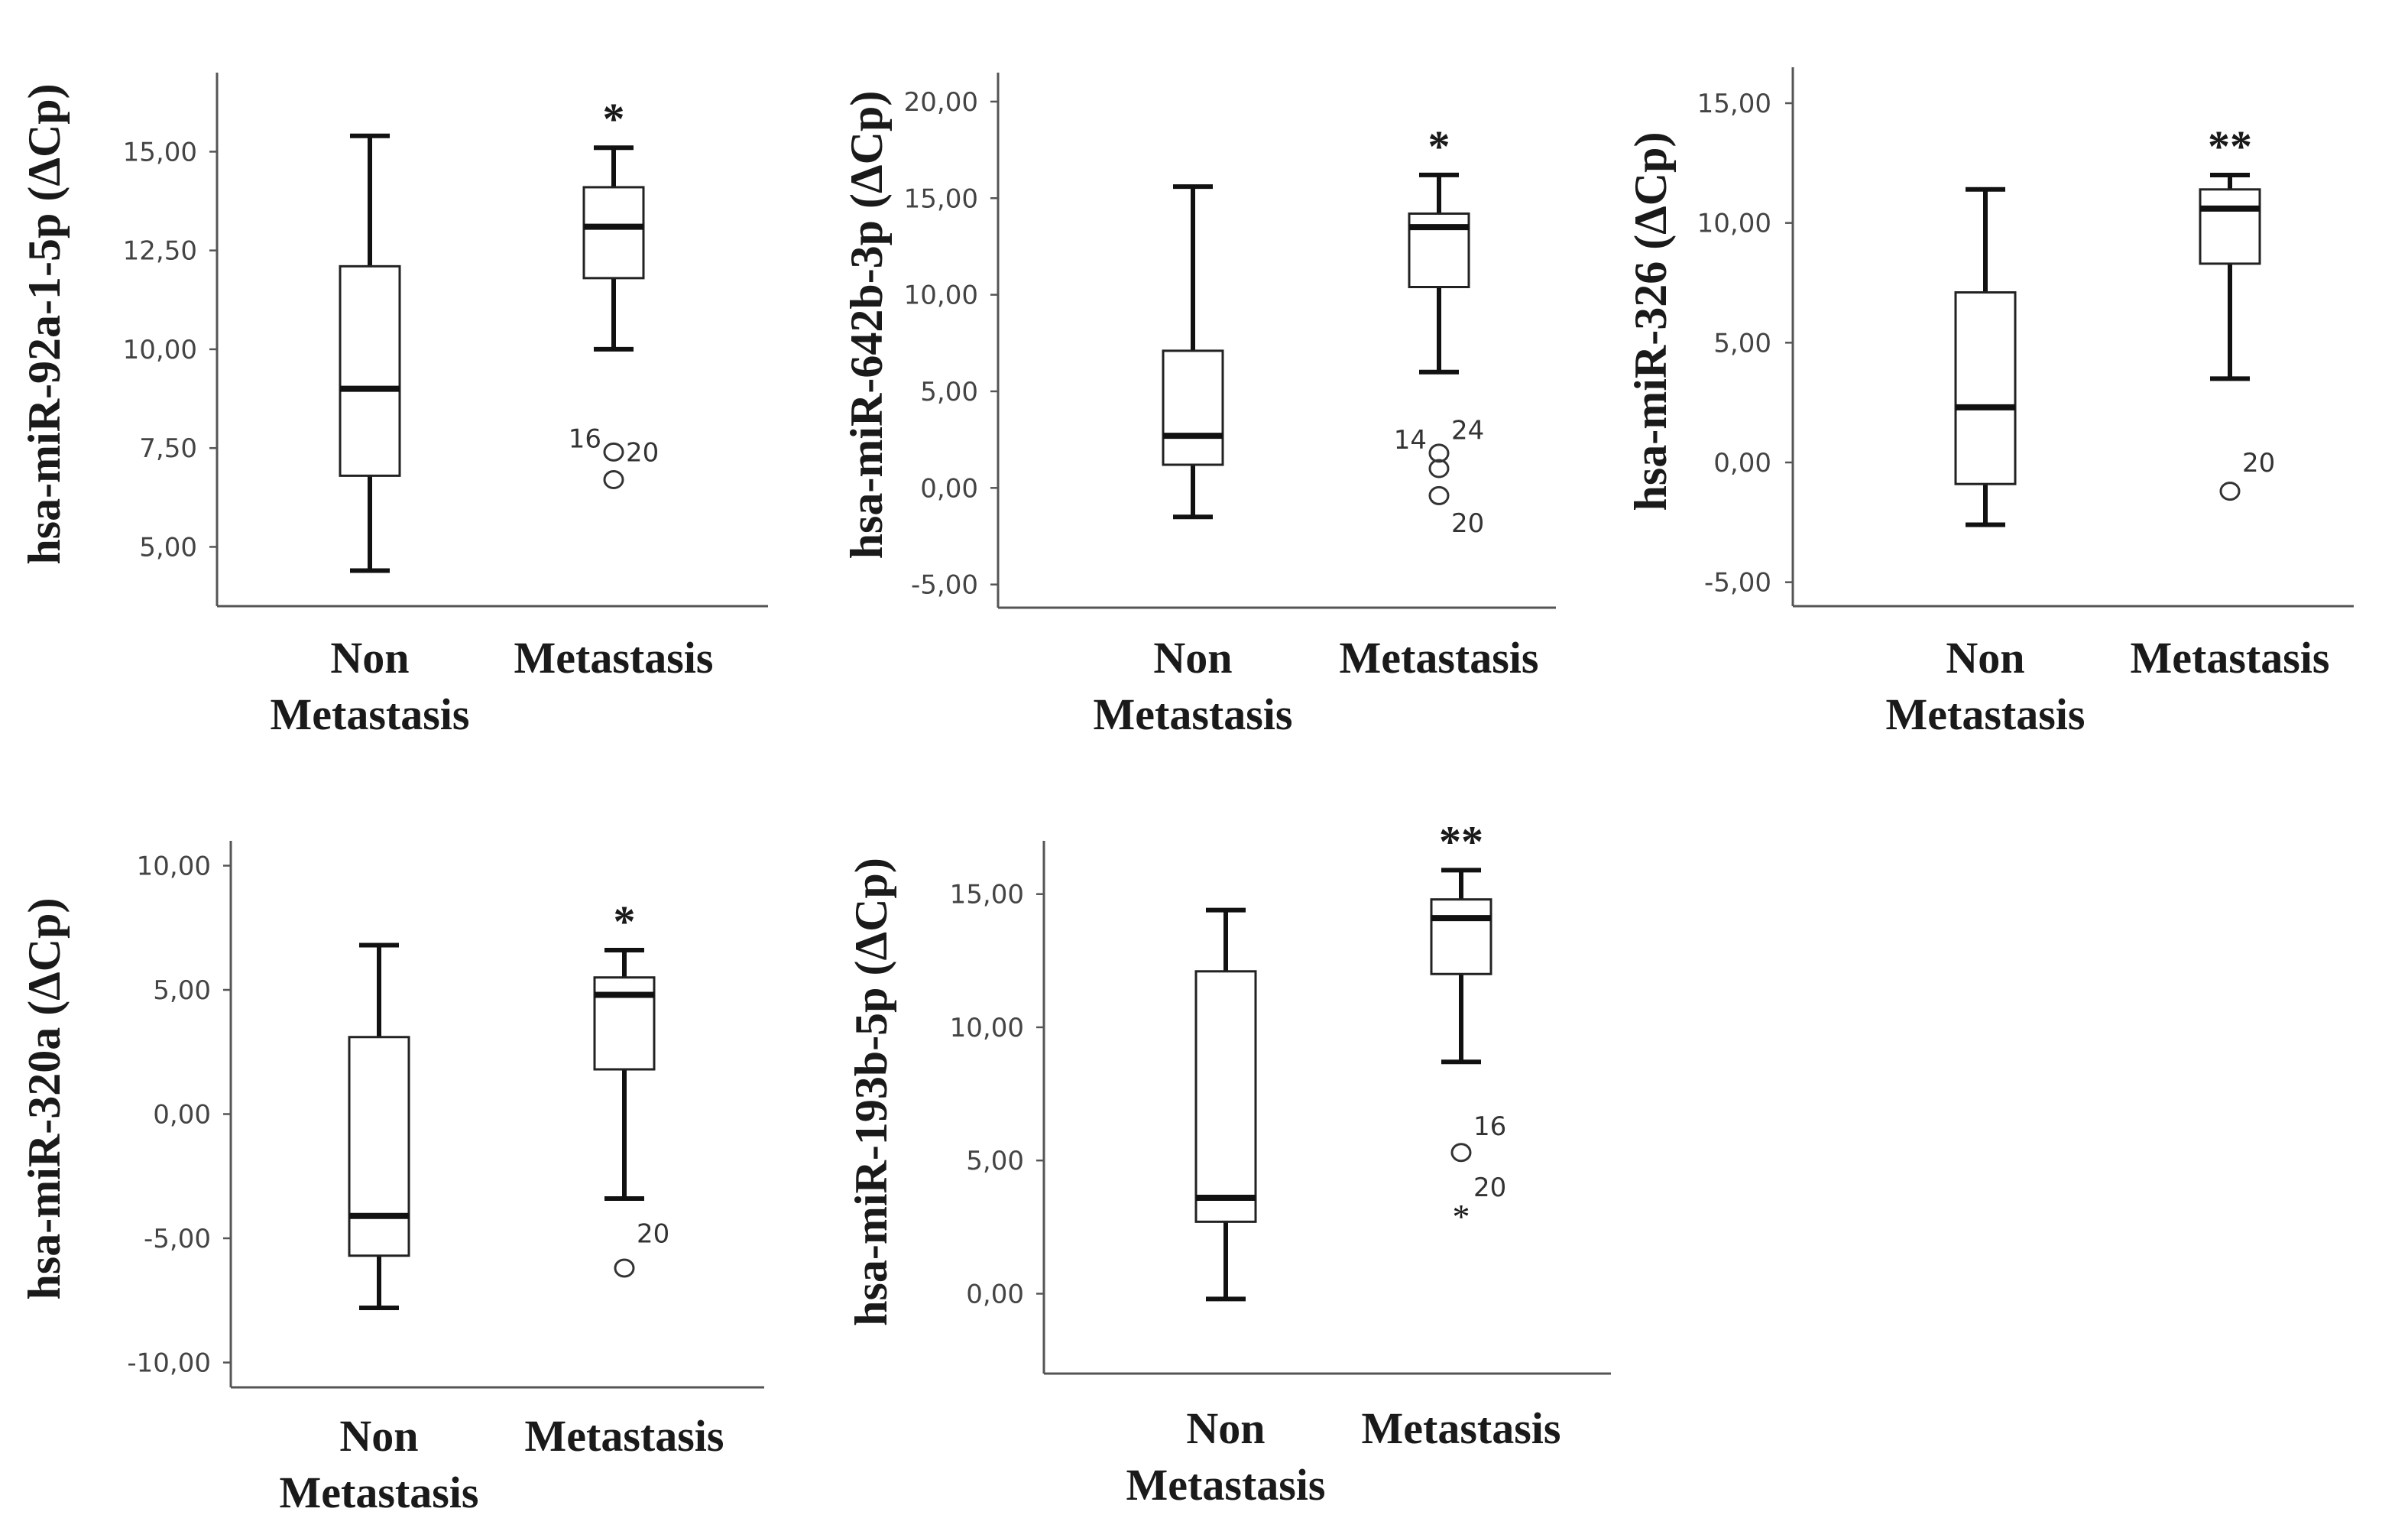 This screenshot has height=1528, width=2408. I want to click on y-axis-title: hsa-miR-642b-3p (ΔCp), so click(866, 325).